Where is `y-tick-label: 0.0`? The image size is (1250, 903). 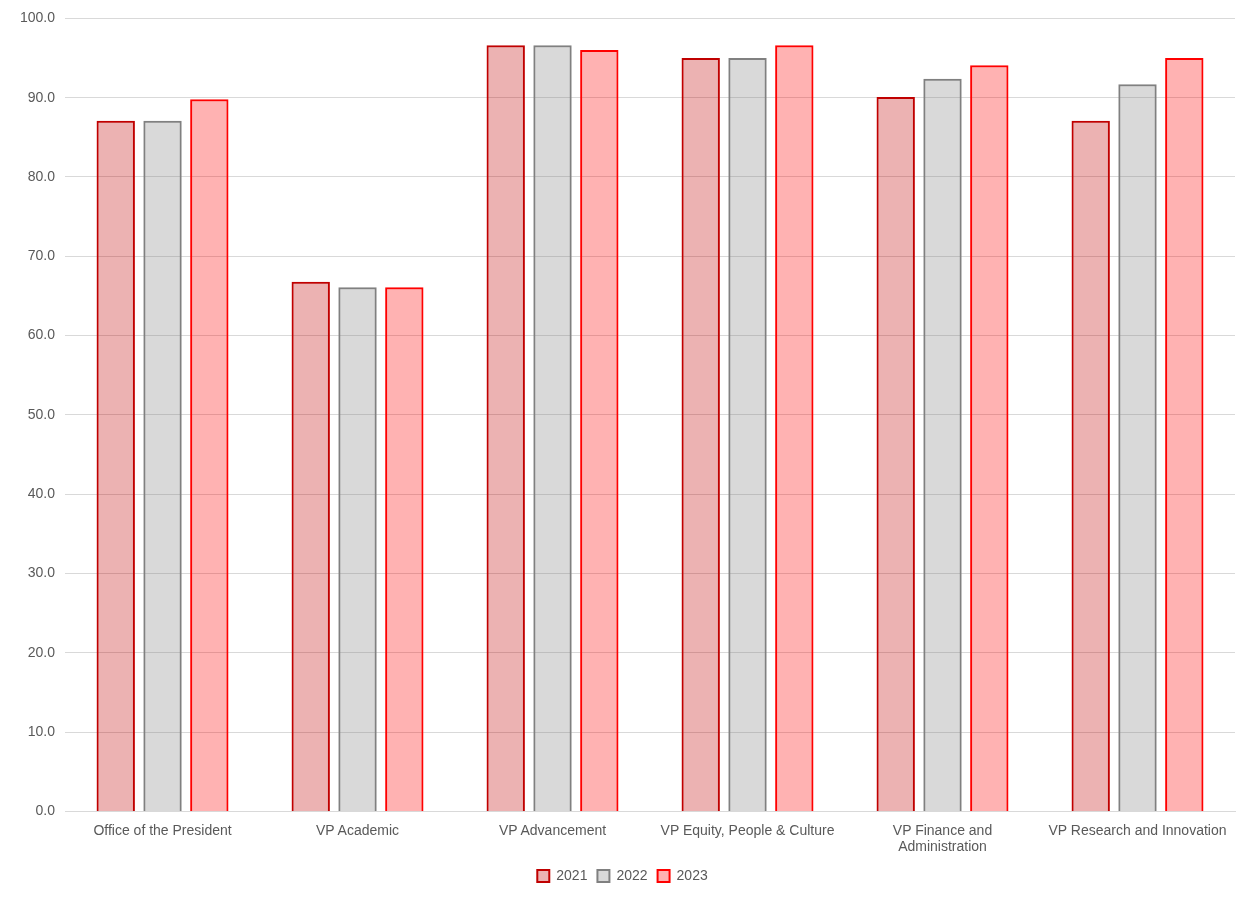
y-tick-label: 0.0 is located at coordinates (45, 810).